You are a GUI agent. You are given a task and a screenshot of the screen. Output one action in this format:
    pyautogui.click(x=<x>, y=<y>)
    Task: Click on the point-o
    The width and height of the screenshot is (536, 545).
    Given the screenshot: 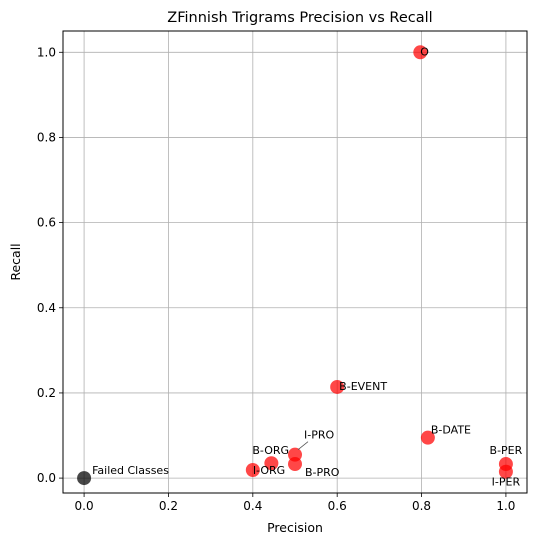 What is the action you would take?
    pyautogui.click(x=420, y=52)
    